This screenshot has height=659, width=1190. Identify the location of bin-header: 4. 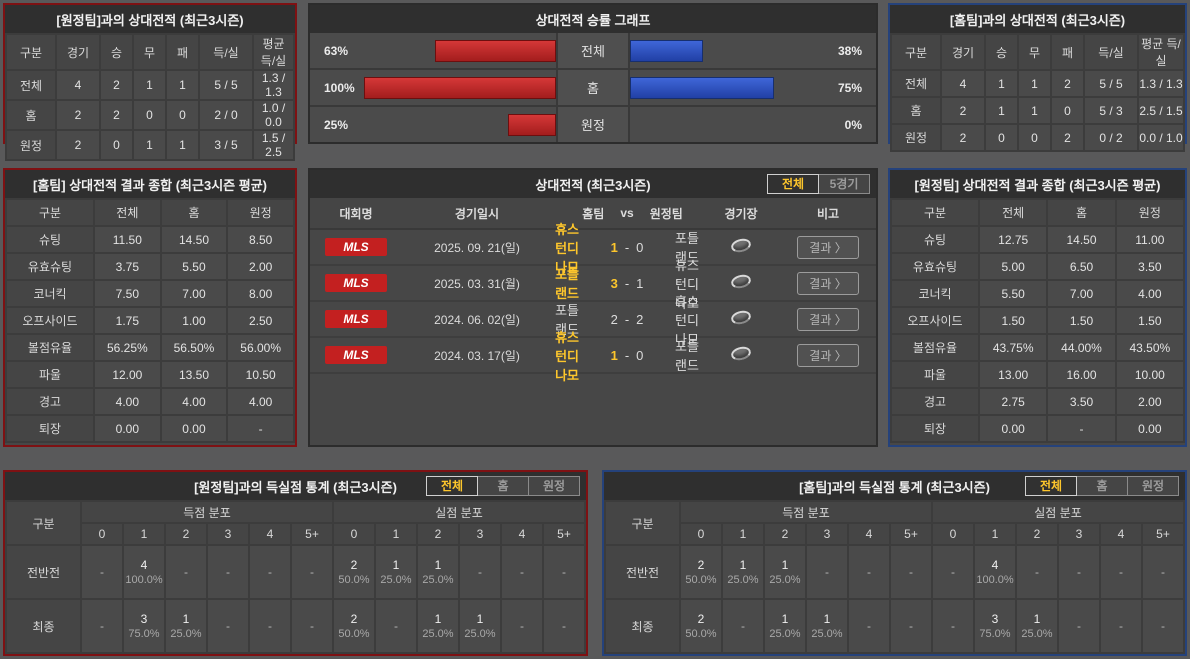
(270, 534).